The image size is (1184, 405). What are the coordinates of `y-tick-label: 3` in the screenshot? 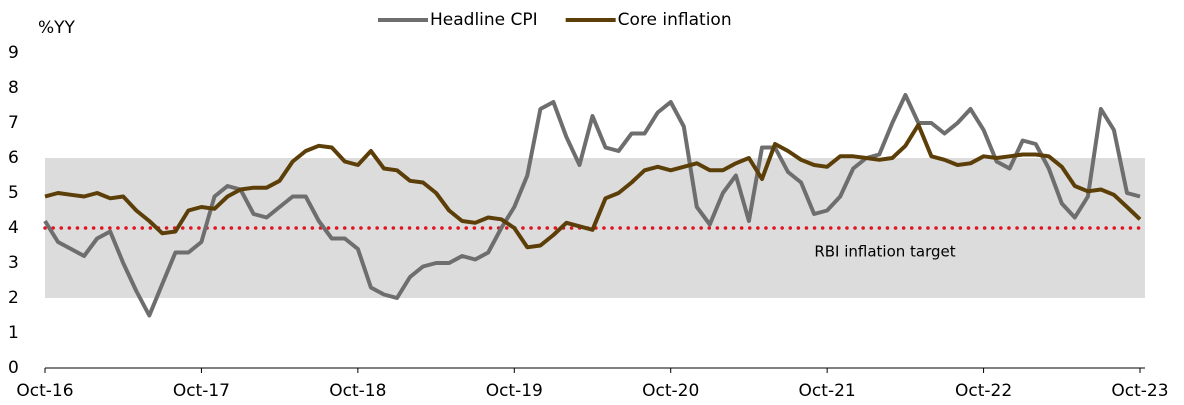 It's located at (13, 263).